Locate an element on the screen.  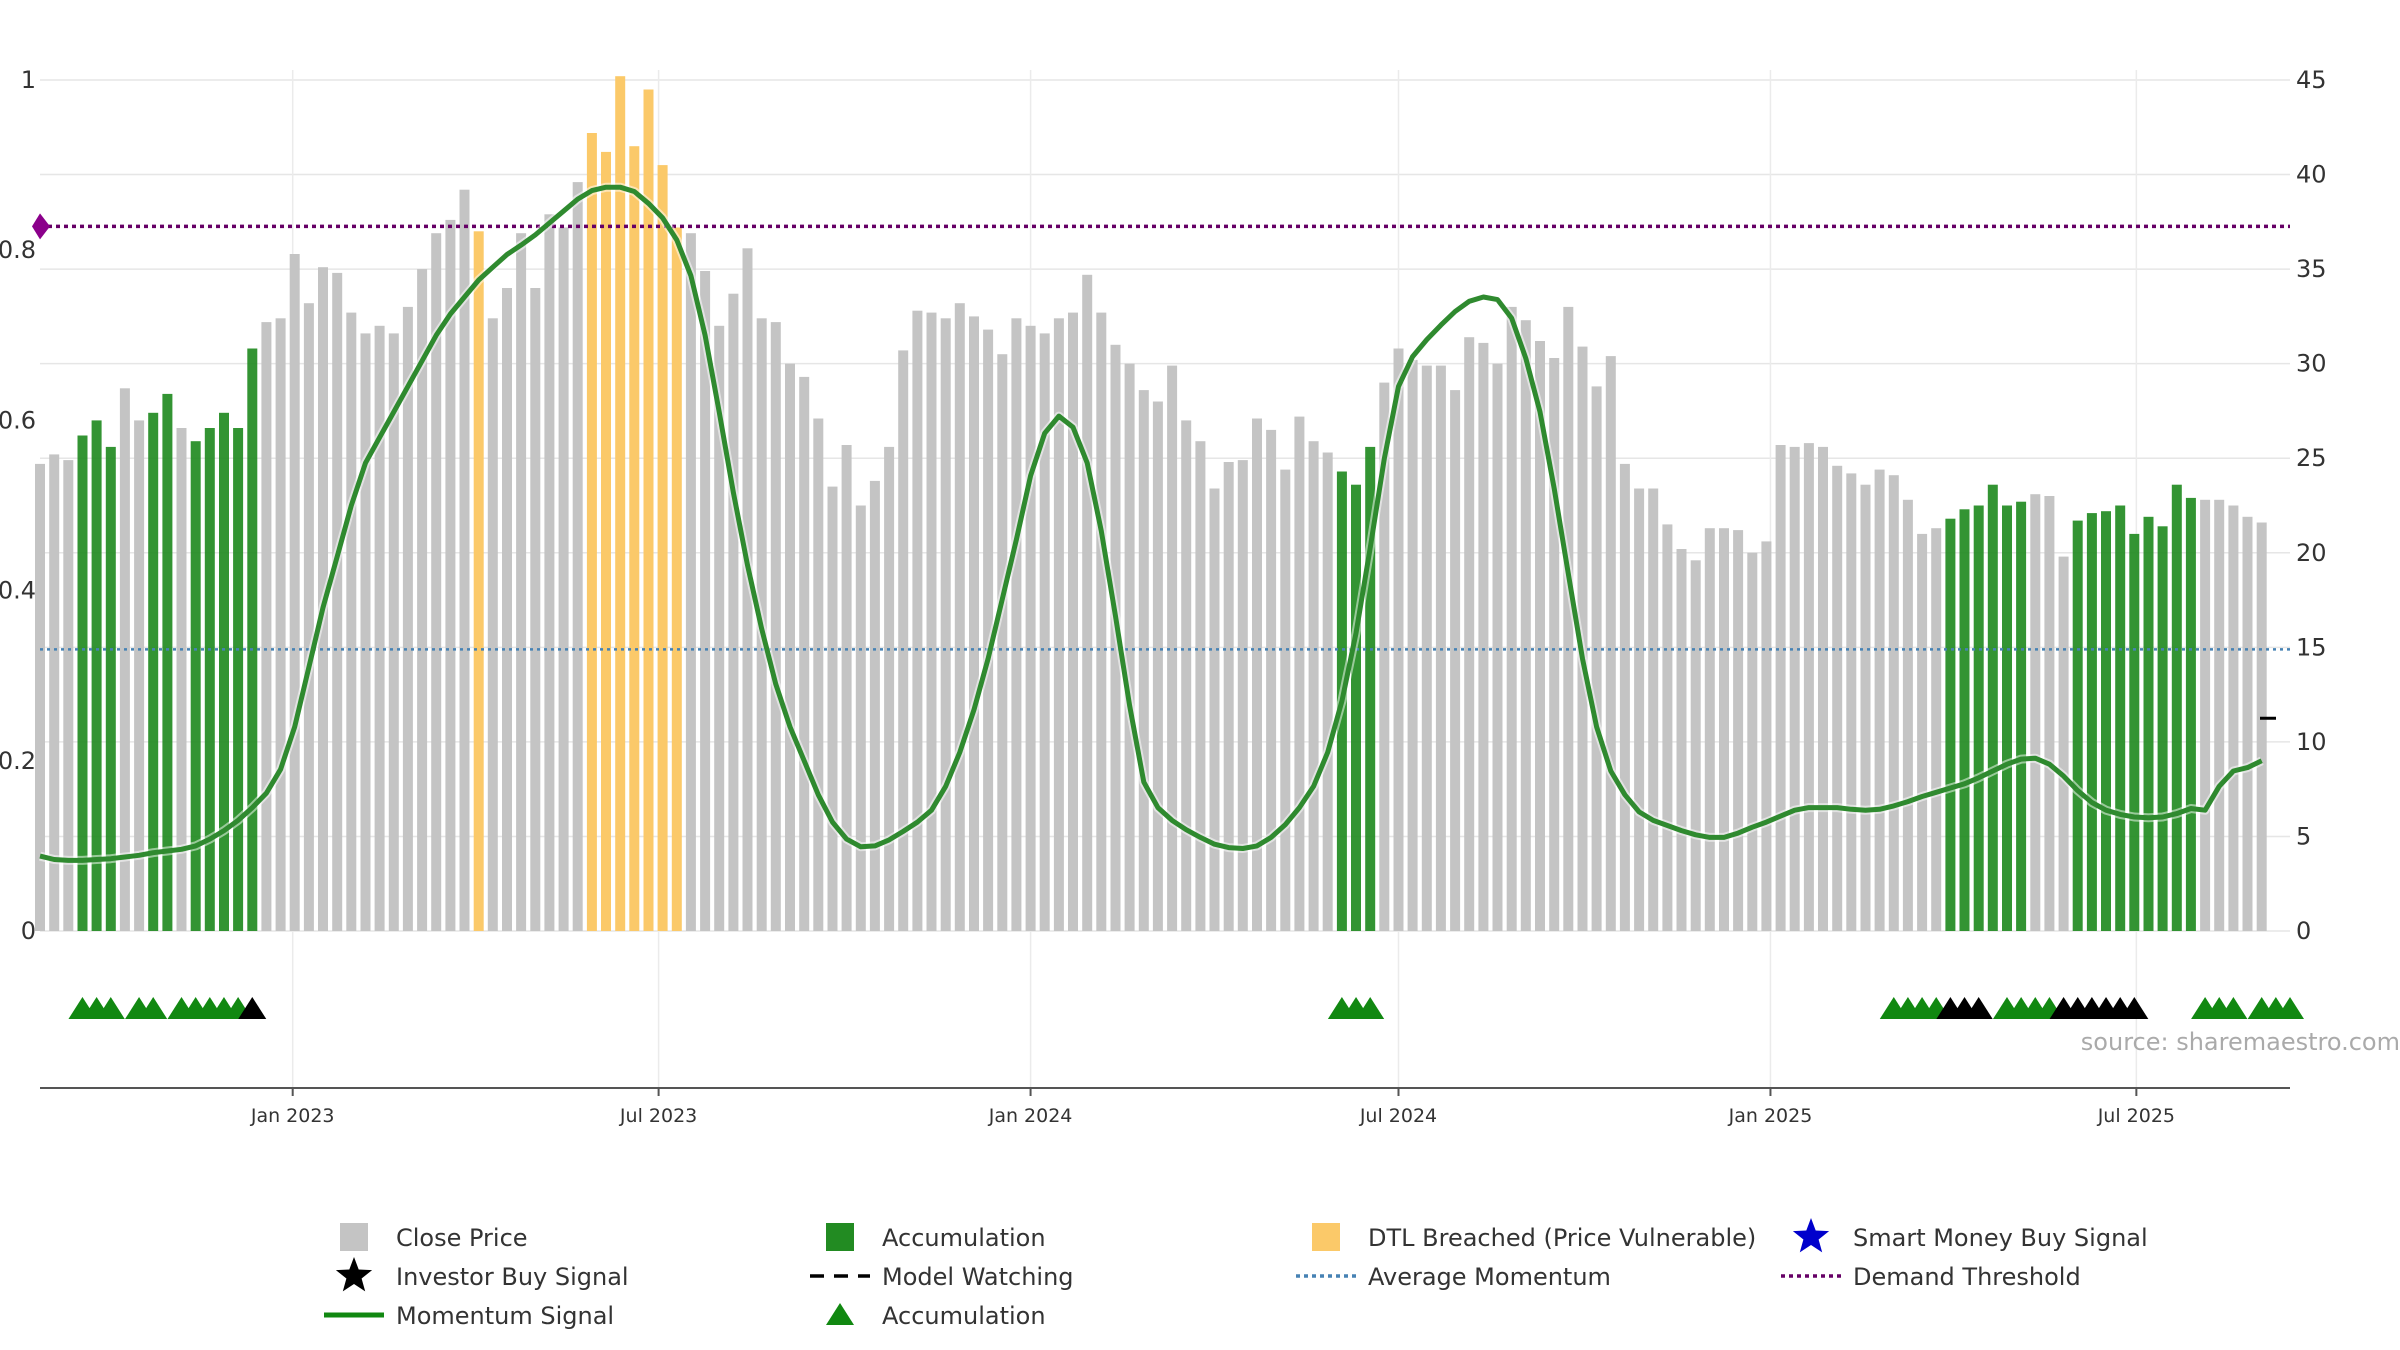
right-tick-label: 10 is located at coordinates (2311, 742).